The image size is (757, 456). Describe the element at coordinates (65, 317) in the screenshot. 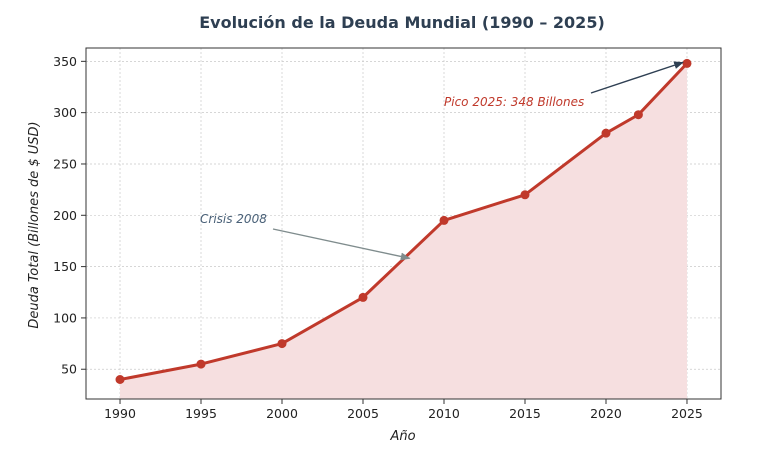

I see `y-tick-label: 100` at that location.